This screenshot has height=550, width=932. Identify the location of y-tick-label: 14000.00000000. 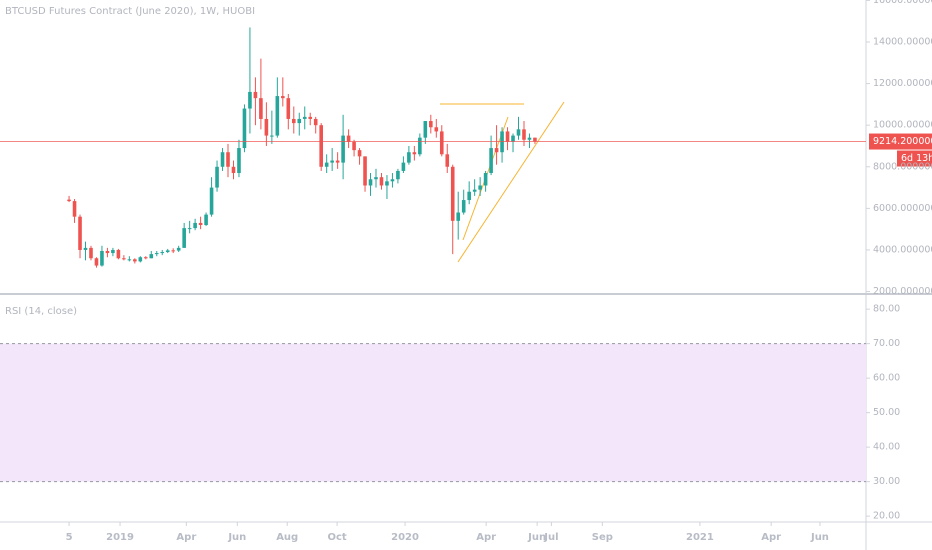
(902, 42).